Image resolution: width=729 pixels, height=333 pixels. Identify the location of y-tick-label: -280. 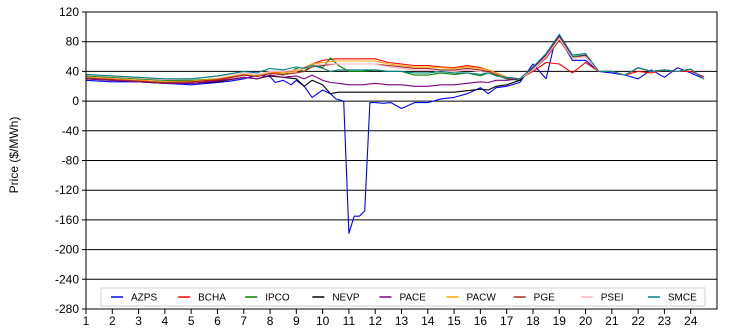
(67, 309).